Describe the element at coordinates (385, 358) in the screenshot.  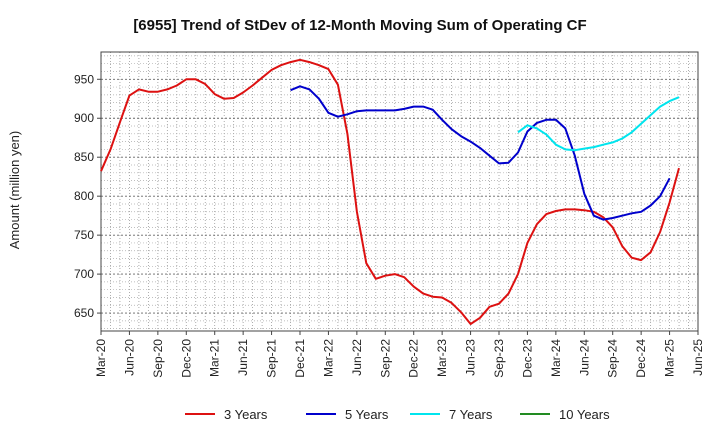
I see `x-tick-label: Sep-22` at that location.